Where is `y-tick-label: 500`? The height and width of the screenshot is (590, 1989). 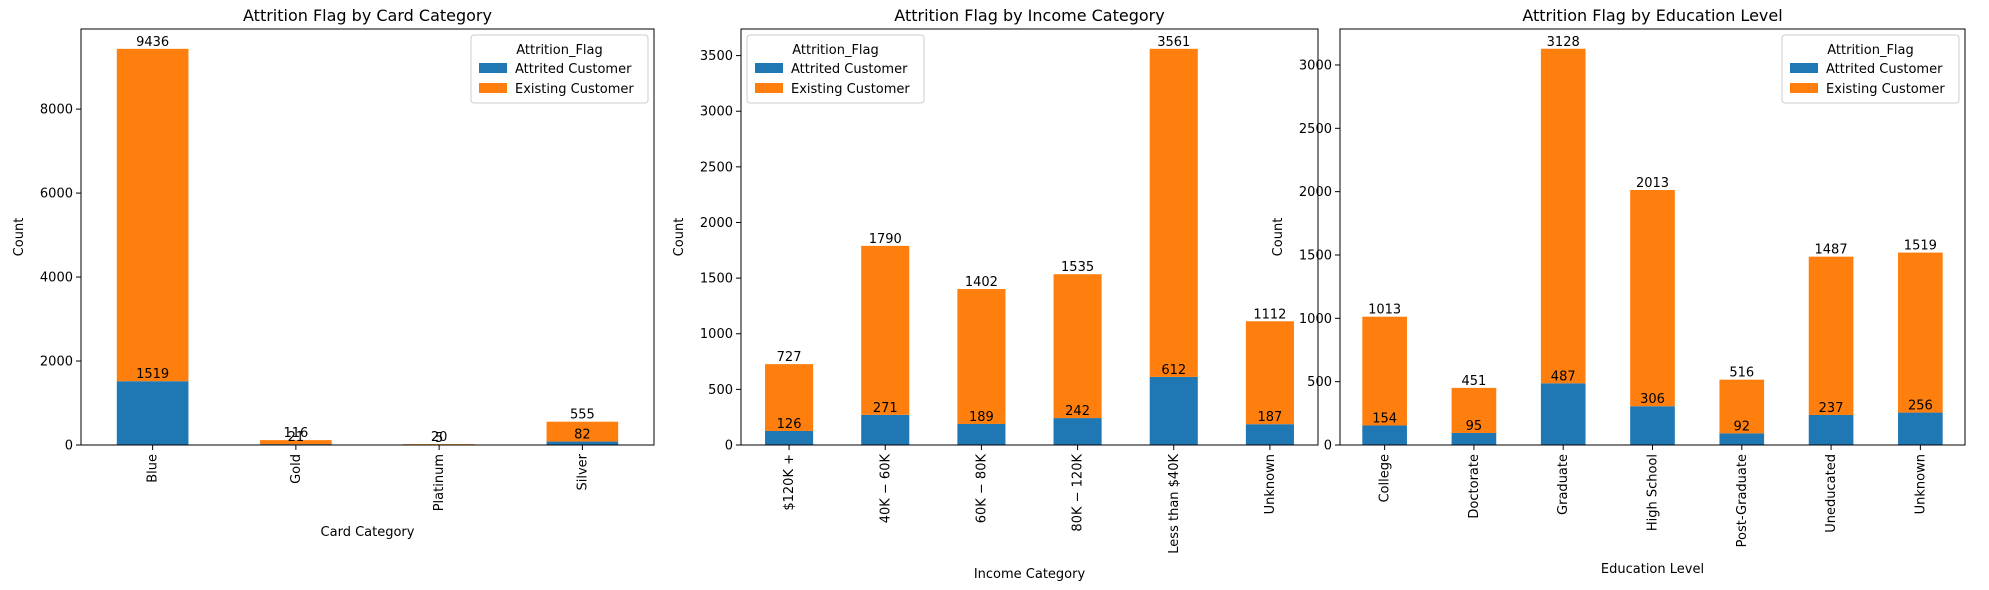
y-tick-label: 500 is located at coordinates (720, 390).